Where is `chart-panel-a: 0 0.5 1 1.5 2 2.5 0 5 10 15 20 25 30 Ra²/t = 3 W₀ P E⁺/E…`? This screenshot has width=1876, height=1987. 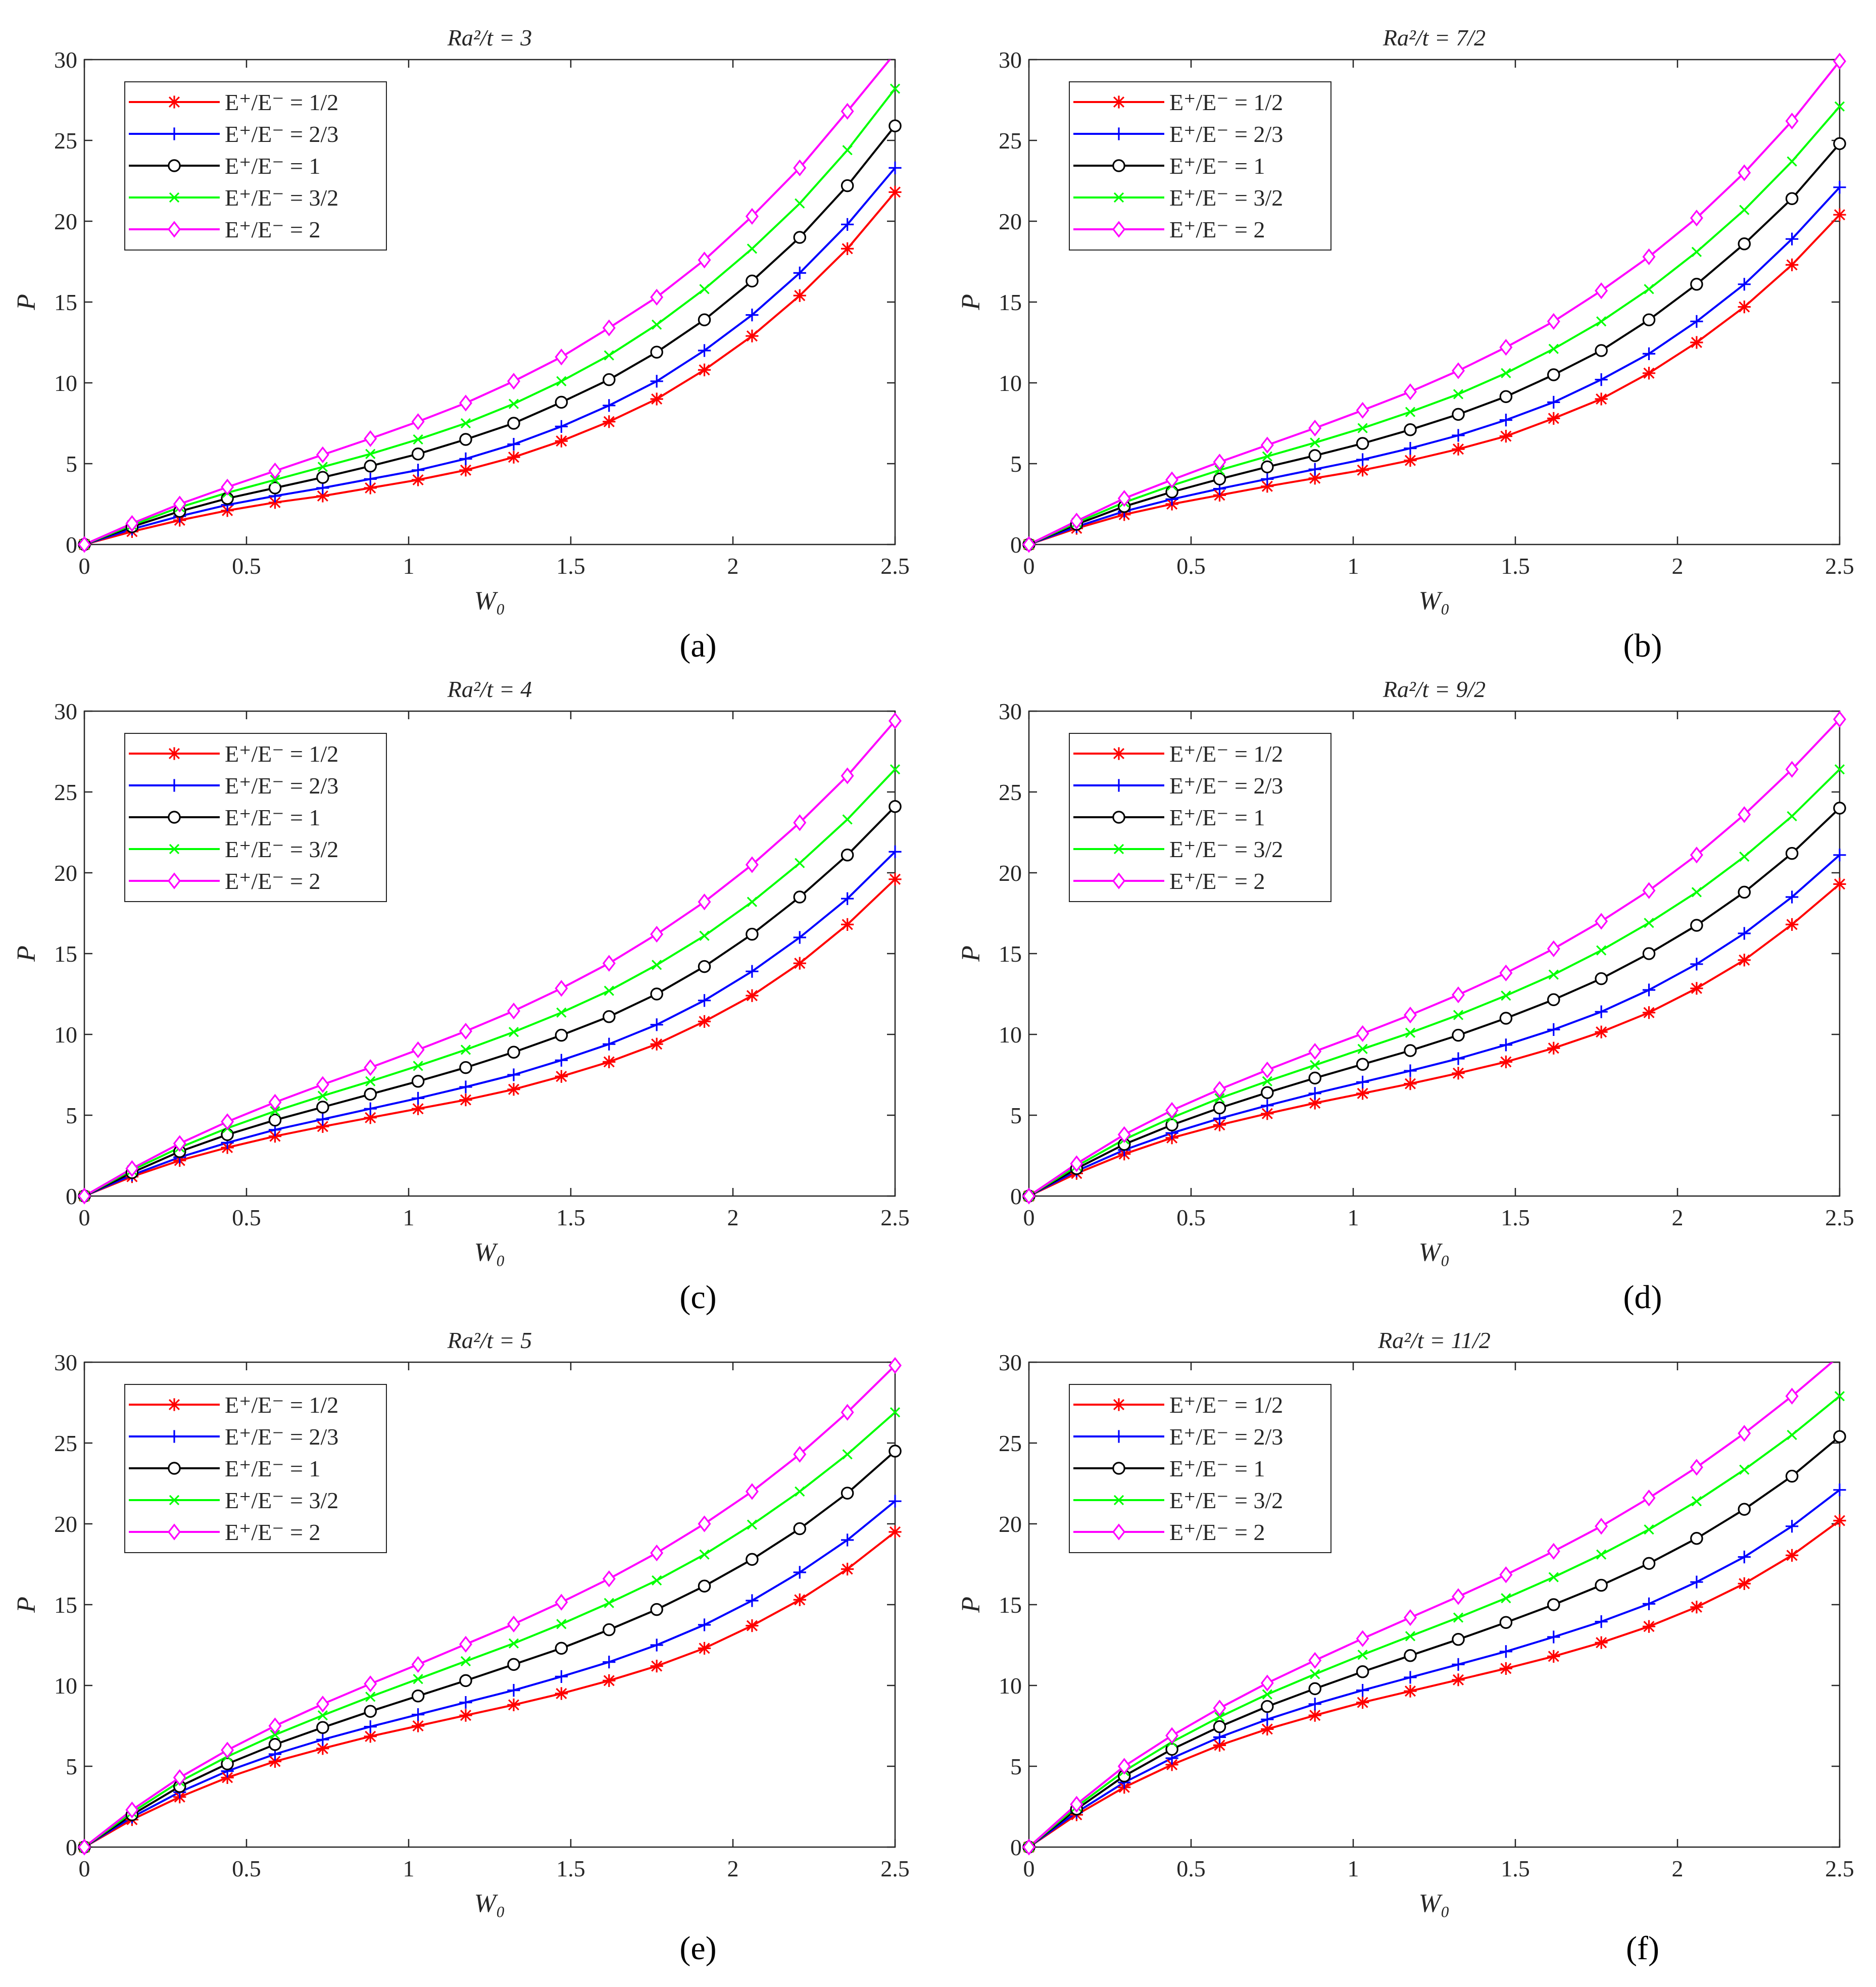 chart-panel-a: 0 0.5 1 1.5 2 2.5 0 5 10 15 20 25 30 Ra²/t = 3 W₀ P E⁺/E… is located at coordinates (461, 320).